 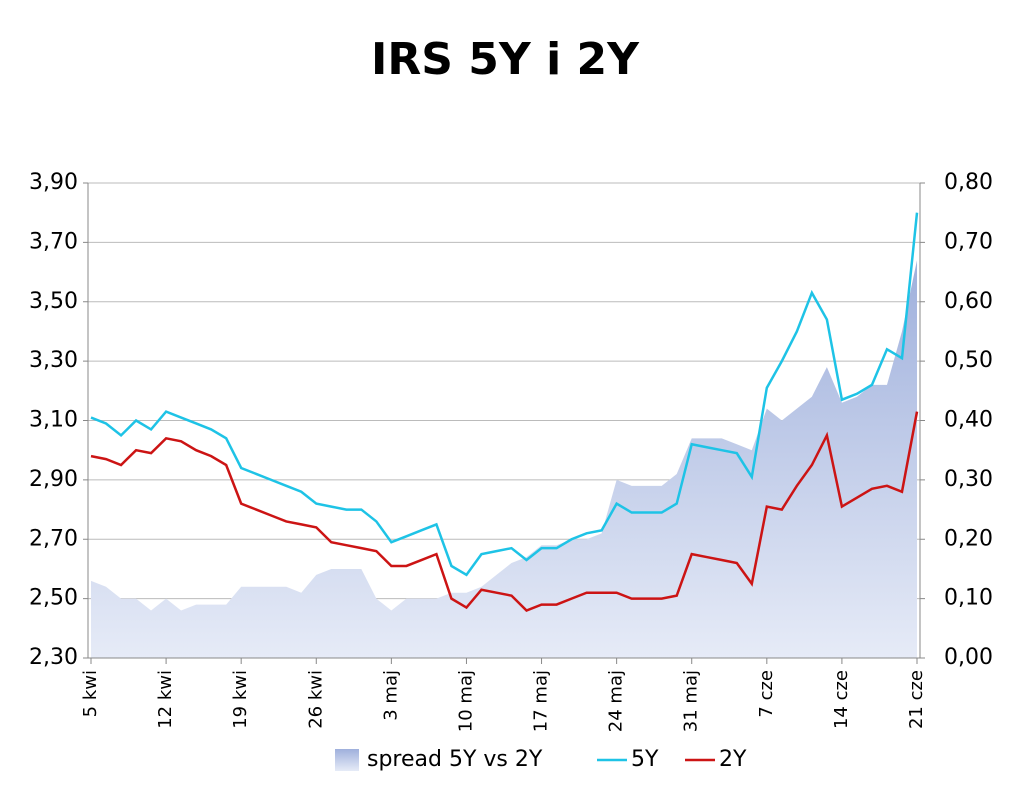 What do you see at coordinates (240, 699) in the screenshot?
I see `x-tick-label: 19 kwi` at bounding box center [240, 699].